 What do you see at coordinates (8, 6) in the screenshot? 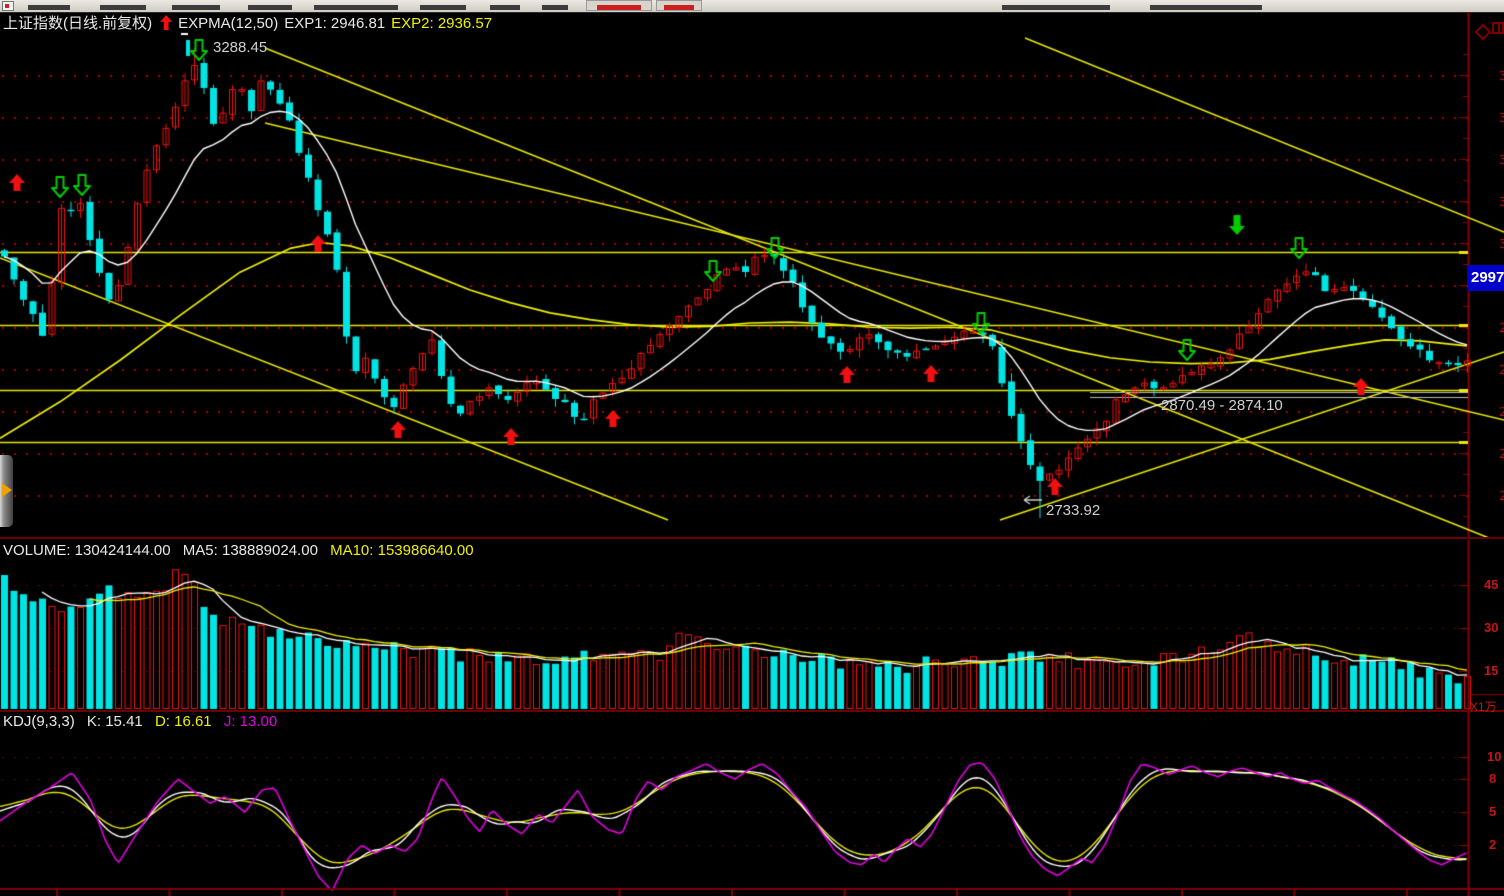
I see `app-logo-icon` at bounding box center [8, 6].